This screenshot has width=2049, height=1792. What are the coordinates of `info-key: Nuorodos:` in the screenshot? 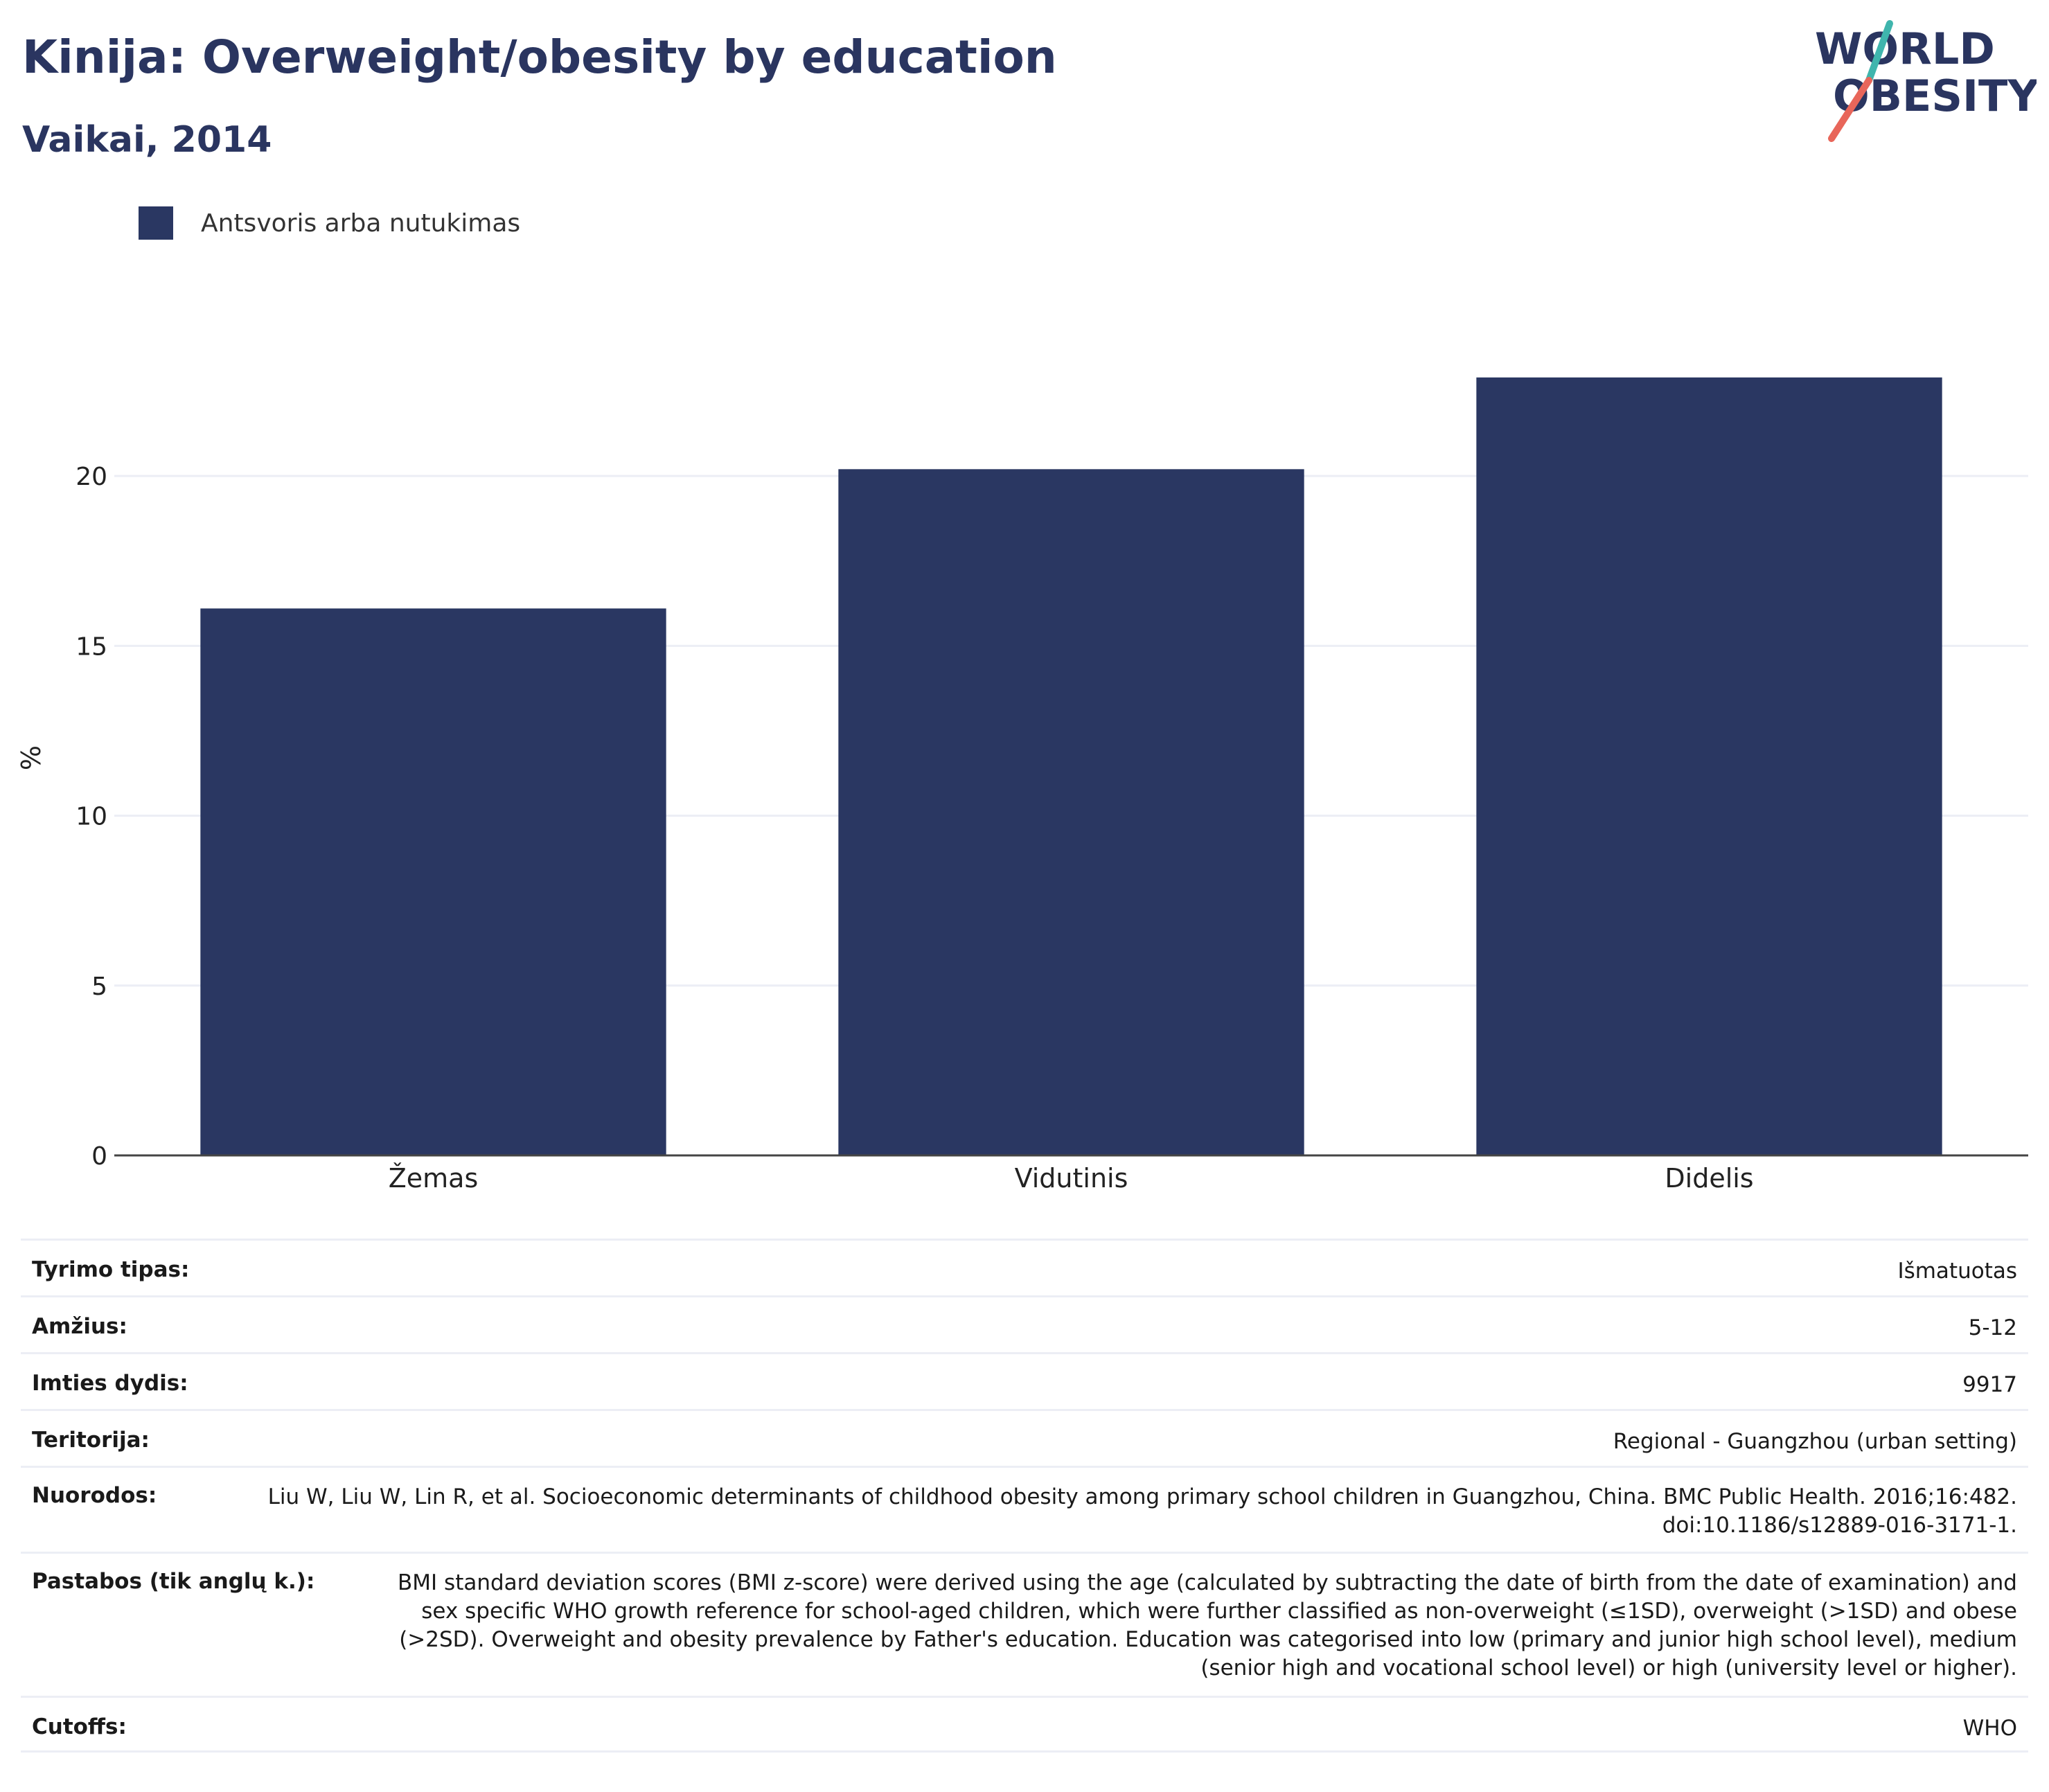 It's located at (95, 1495).